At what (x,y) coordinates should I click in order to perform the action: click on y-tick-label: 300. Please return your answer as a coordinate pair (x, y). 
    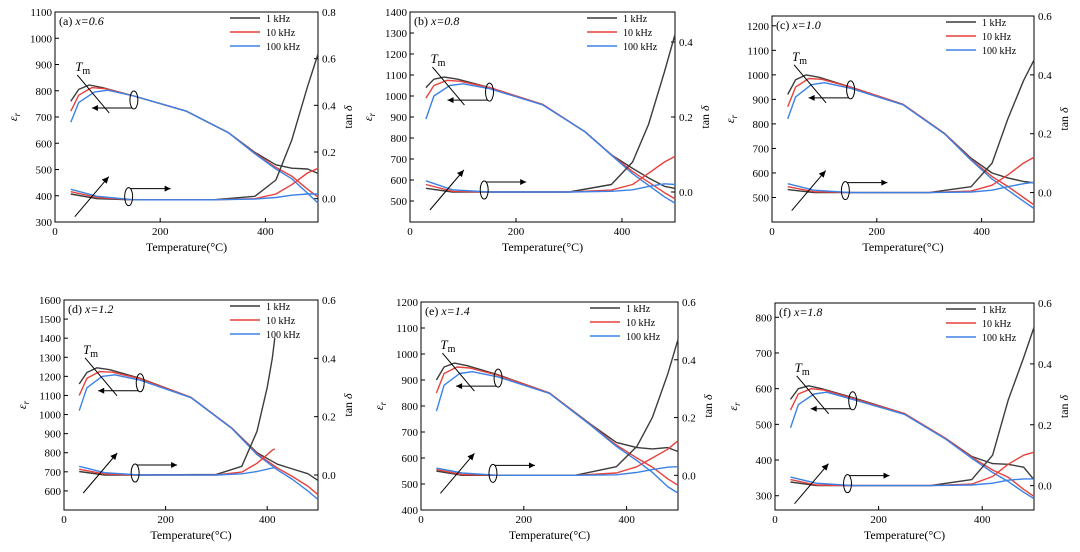
    Looking at the image, I should click on (44, 223).